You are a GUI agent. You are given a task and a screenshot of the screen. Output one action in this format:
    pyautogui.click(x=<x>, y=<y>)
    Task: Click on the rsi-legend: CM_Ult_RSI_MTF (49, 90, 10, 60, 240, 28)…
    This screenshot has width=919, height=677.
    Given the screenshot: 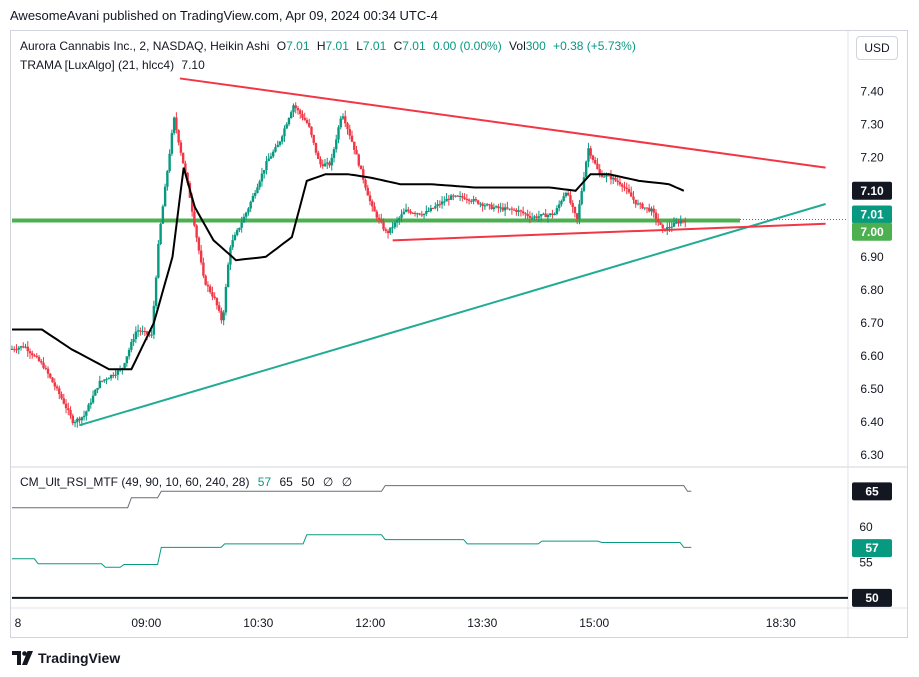 What is the action you would take?
    pyautogui.click(x=186, y=482)
    